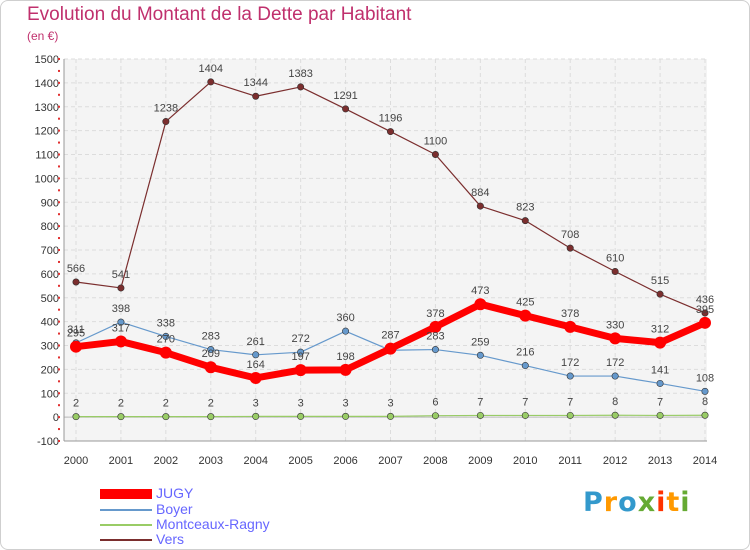 Image resolution: width=750 pixels, height=550 pixels. What do you see at coordinates (47, 156) in the screenshot?
I see `y-tick-label: 1100` at bounding box center [47, 156].